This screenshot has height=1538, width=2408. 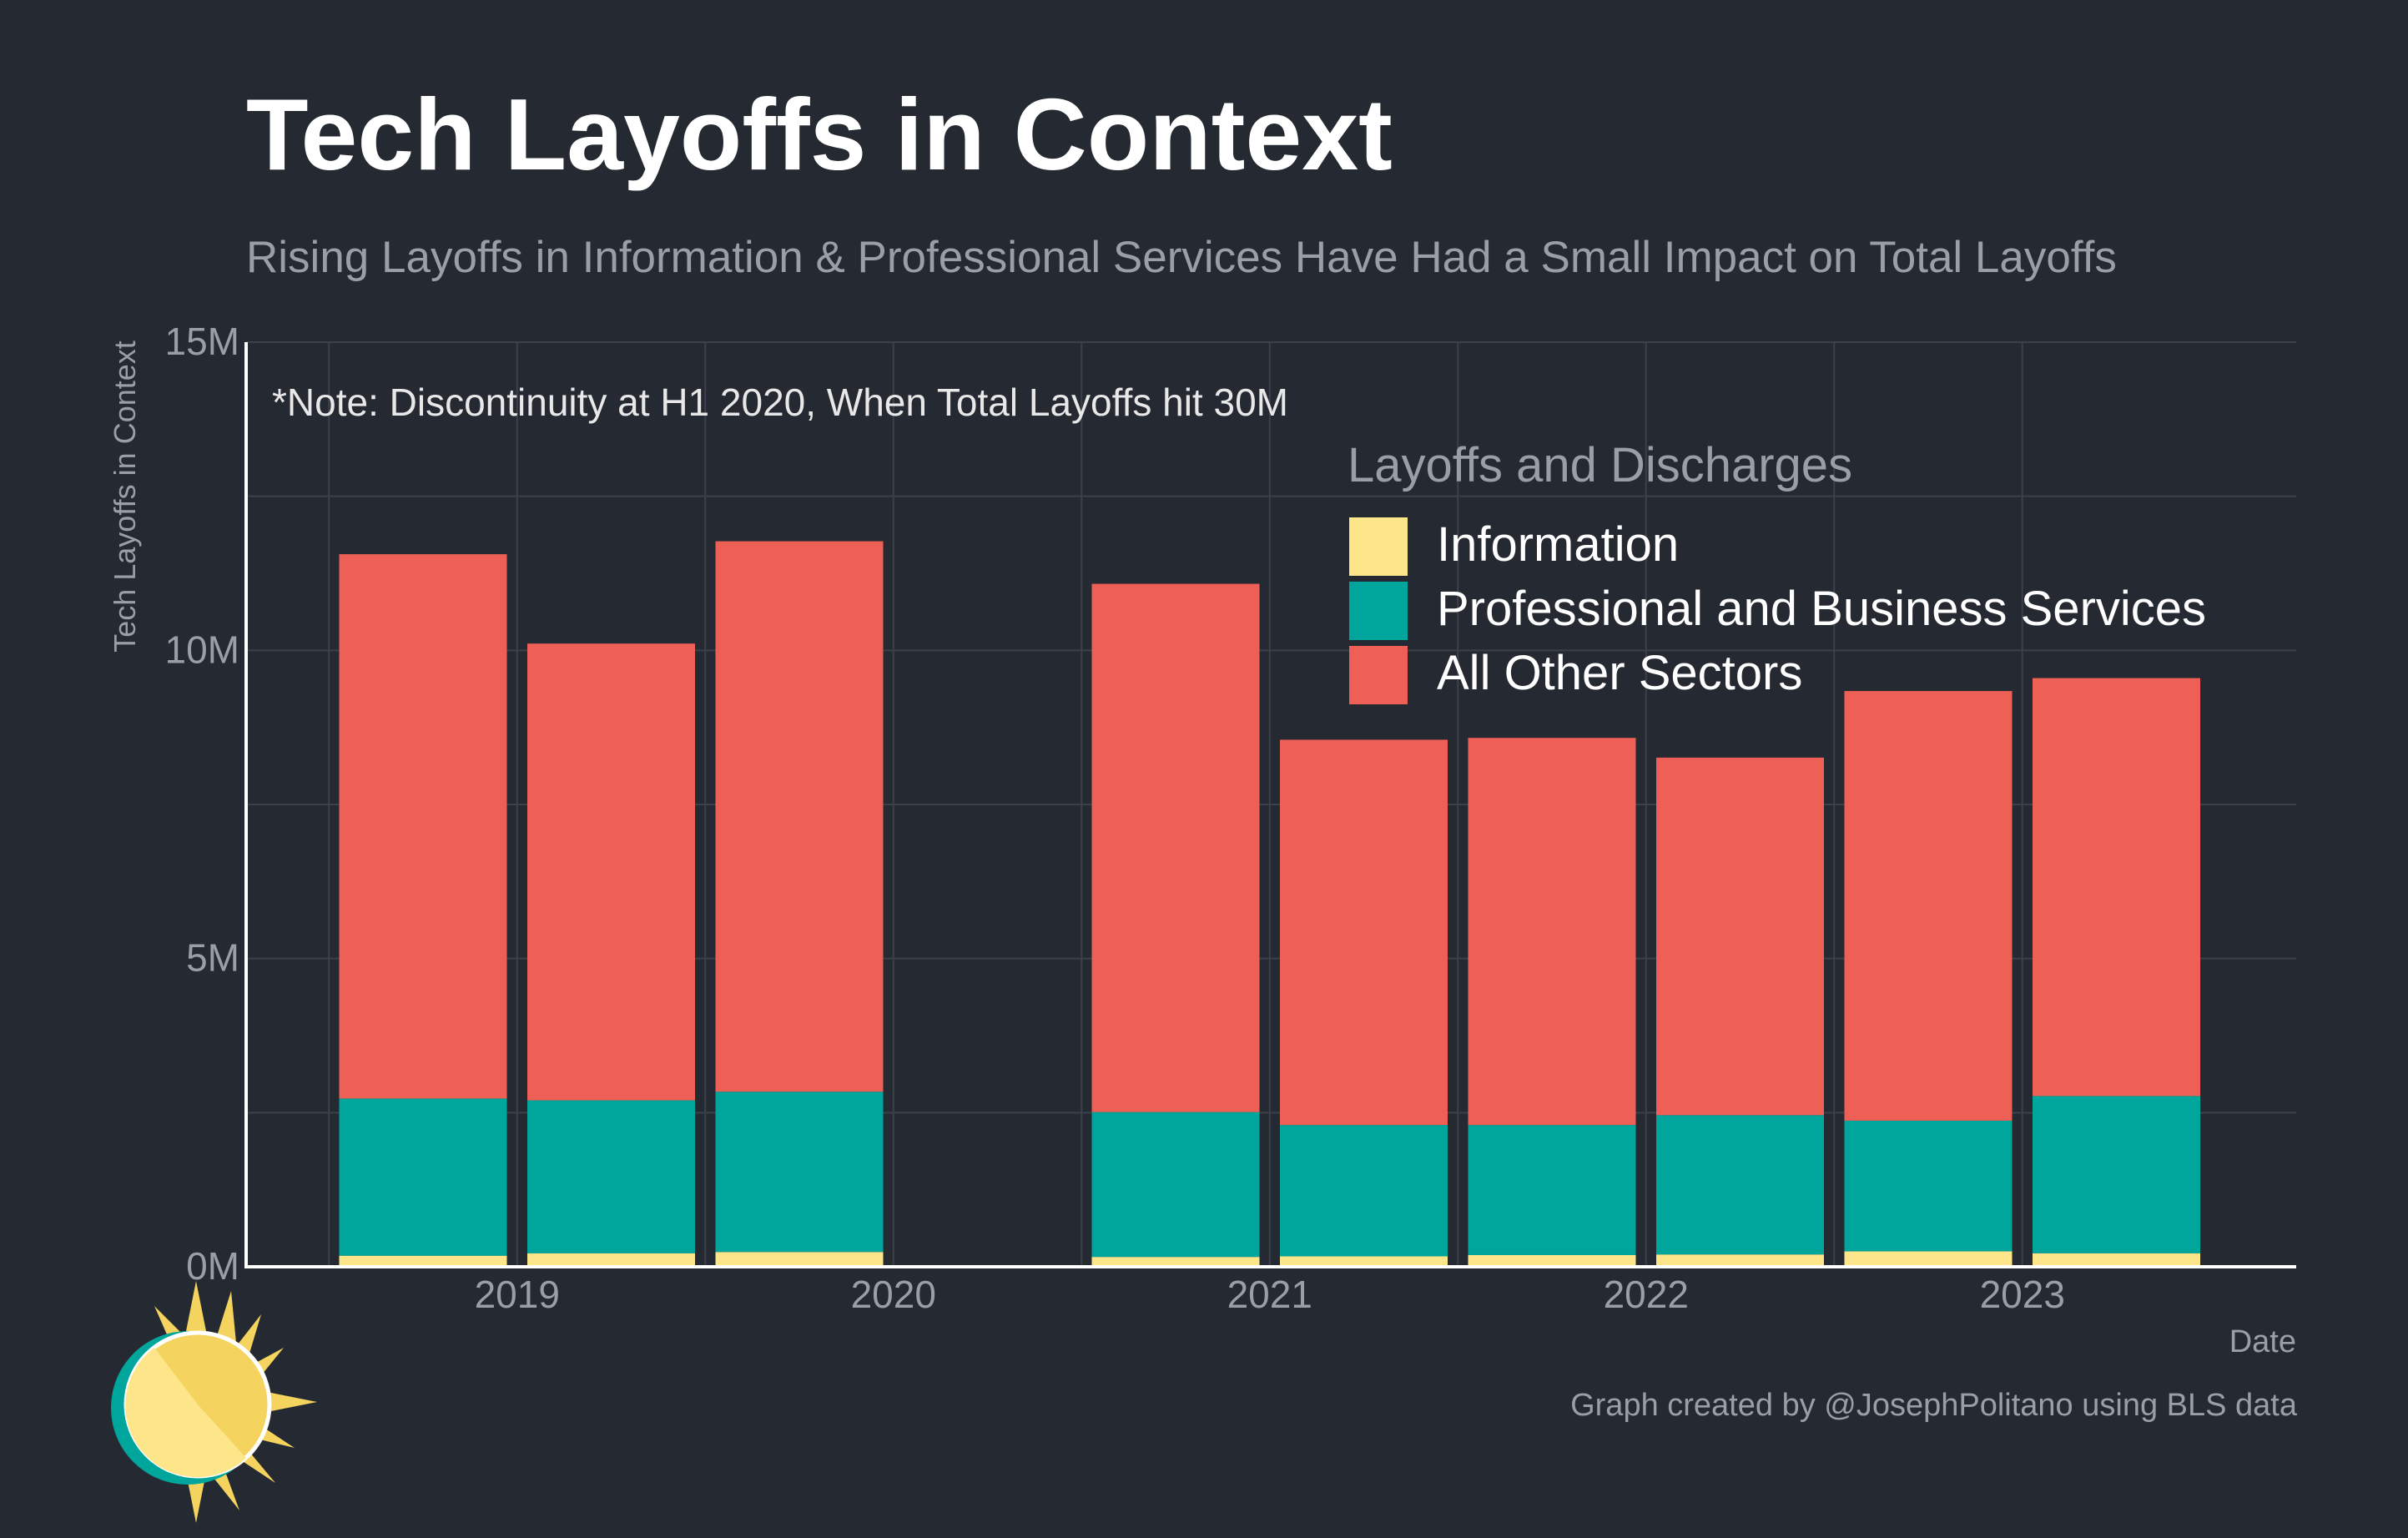 What do you see at coordinates (1558, 544) in the screenshot?
I see `legend-label: Information` at bounding box center [1558, 544].